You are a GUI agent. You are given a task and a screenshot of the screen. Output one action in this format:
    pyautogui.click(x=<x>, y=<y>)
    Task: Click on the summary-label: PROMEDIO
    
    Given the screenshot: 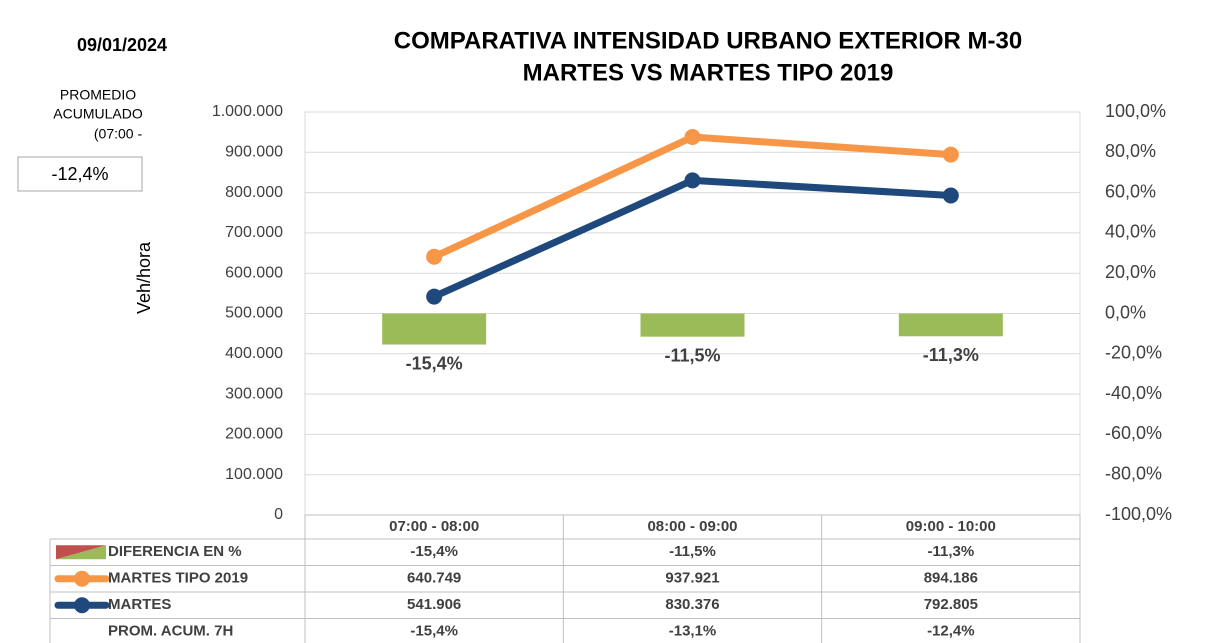 What is the action you would take?
    pyautogui.click(x=98, y=95)
    